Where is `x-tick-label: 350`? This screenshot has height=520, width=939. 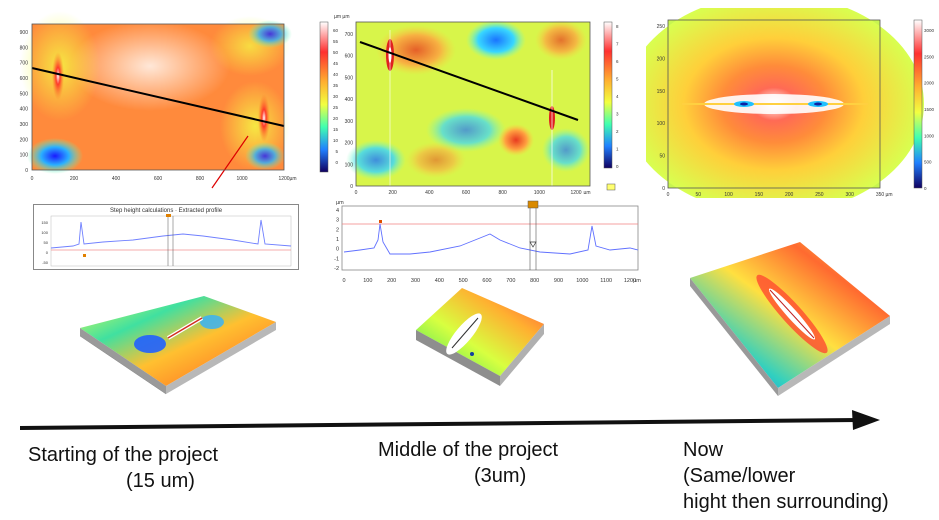 x-tick-label: 350 is located at coordinates (880, 195).